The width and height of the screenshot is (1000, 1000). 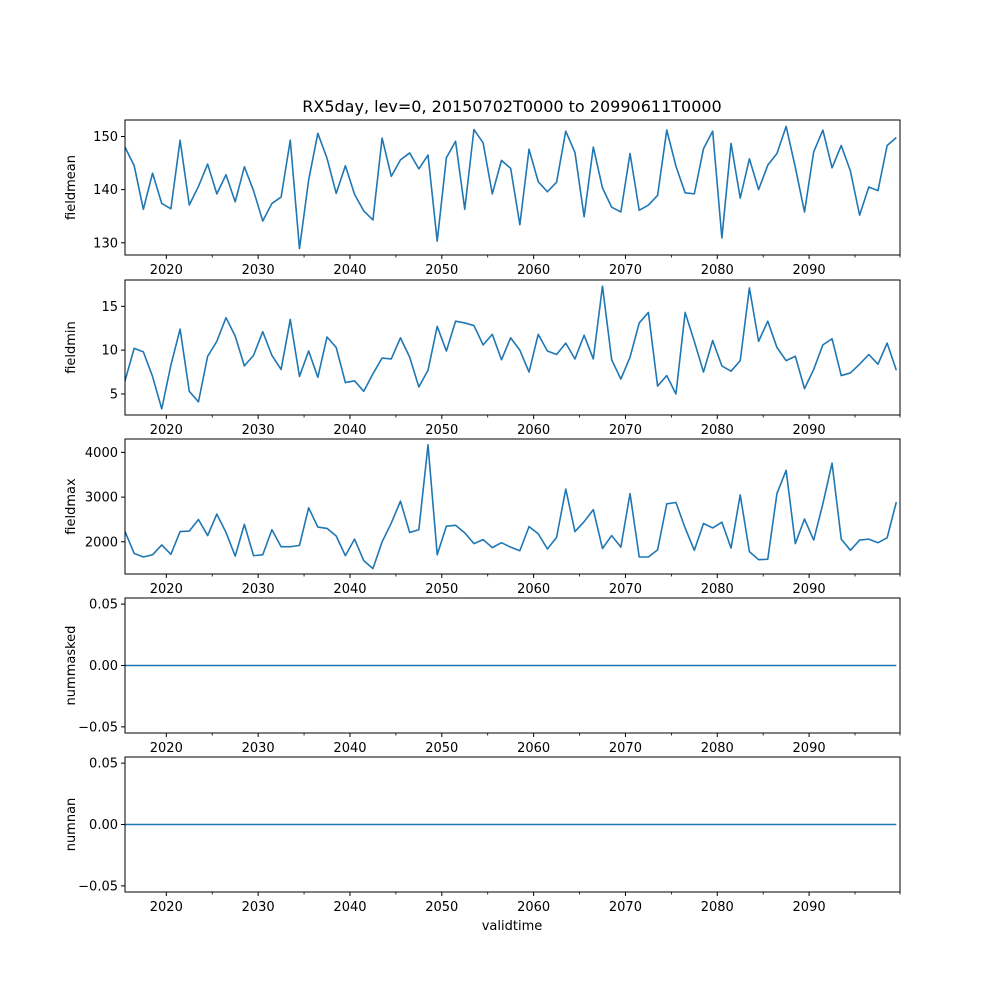 I want to click on y-tick-label-nummasked: 0.00, so click(x=103, y=666).